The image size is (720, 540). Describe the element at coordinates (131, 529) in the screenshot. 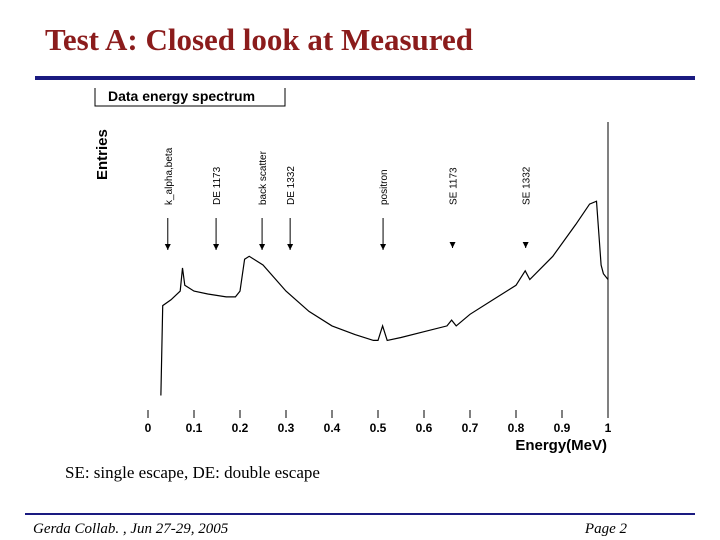

I see `footer-left: Gerda Collab. , Jun 27-29, 2005` at that location.